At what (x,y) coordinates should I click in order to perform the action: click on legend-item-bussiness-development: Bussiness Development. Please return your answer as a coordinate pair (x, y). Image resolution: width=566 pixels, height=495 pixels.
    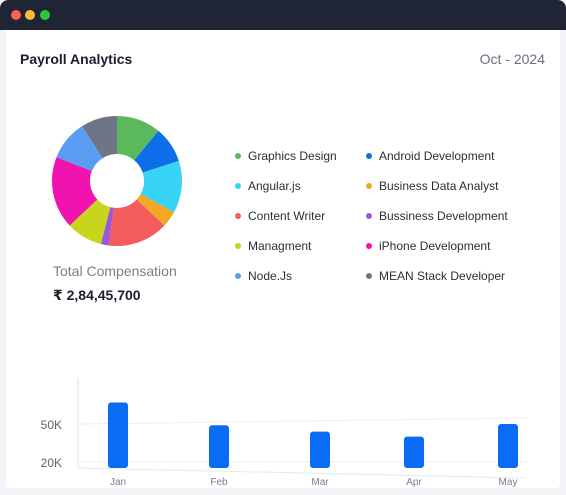
    Looking at the image, I should click on (437, 216).